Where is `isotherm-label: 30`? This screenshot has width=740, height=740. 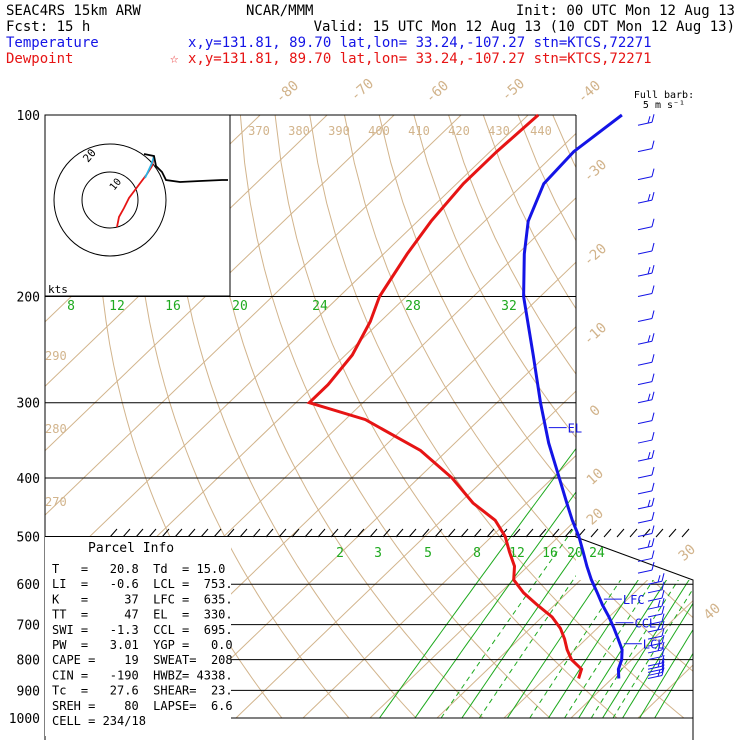
isotherm-label: 30 is located at coordinates (687, 552).